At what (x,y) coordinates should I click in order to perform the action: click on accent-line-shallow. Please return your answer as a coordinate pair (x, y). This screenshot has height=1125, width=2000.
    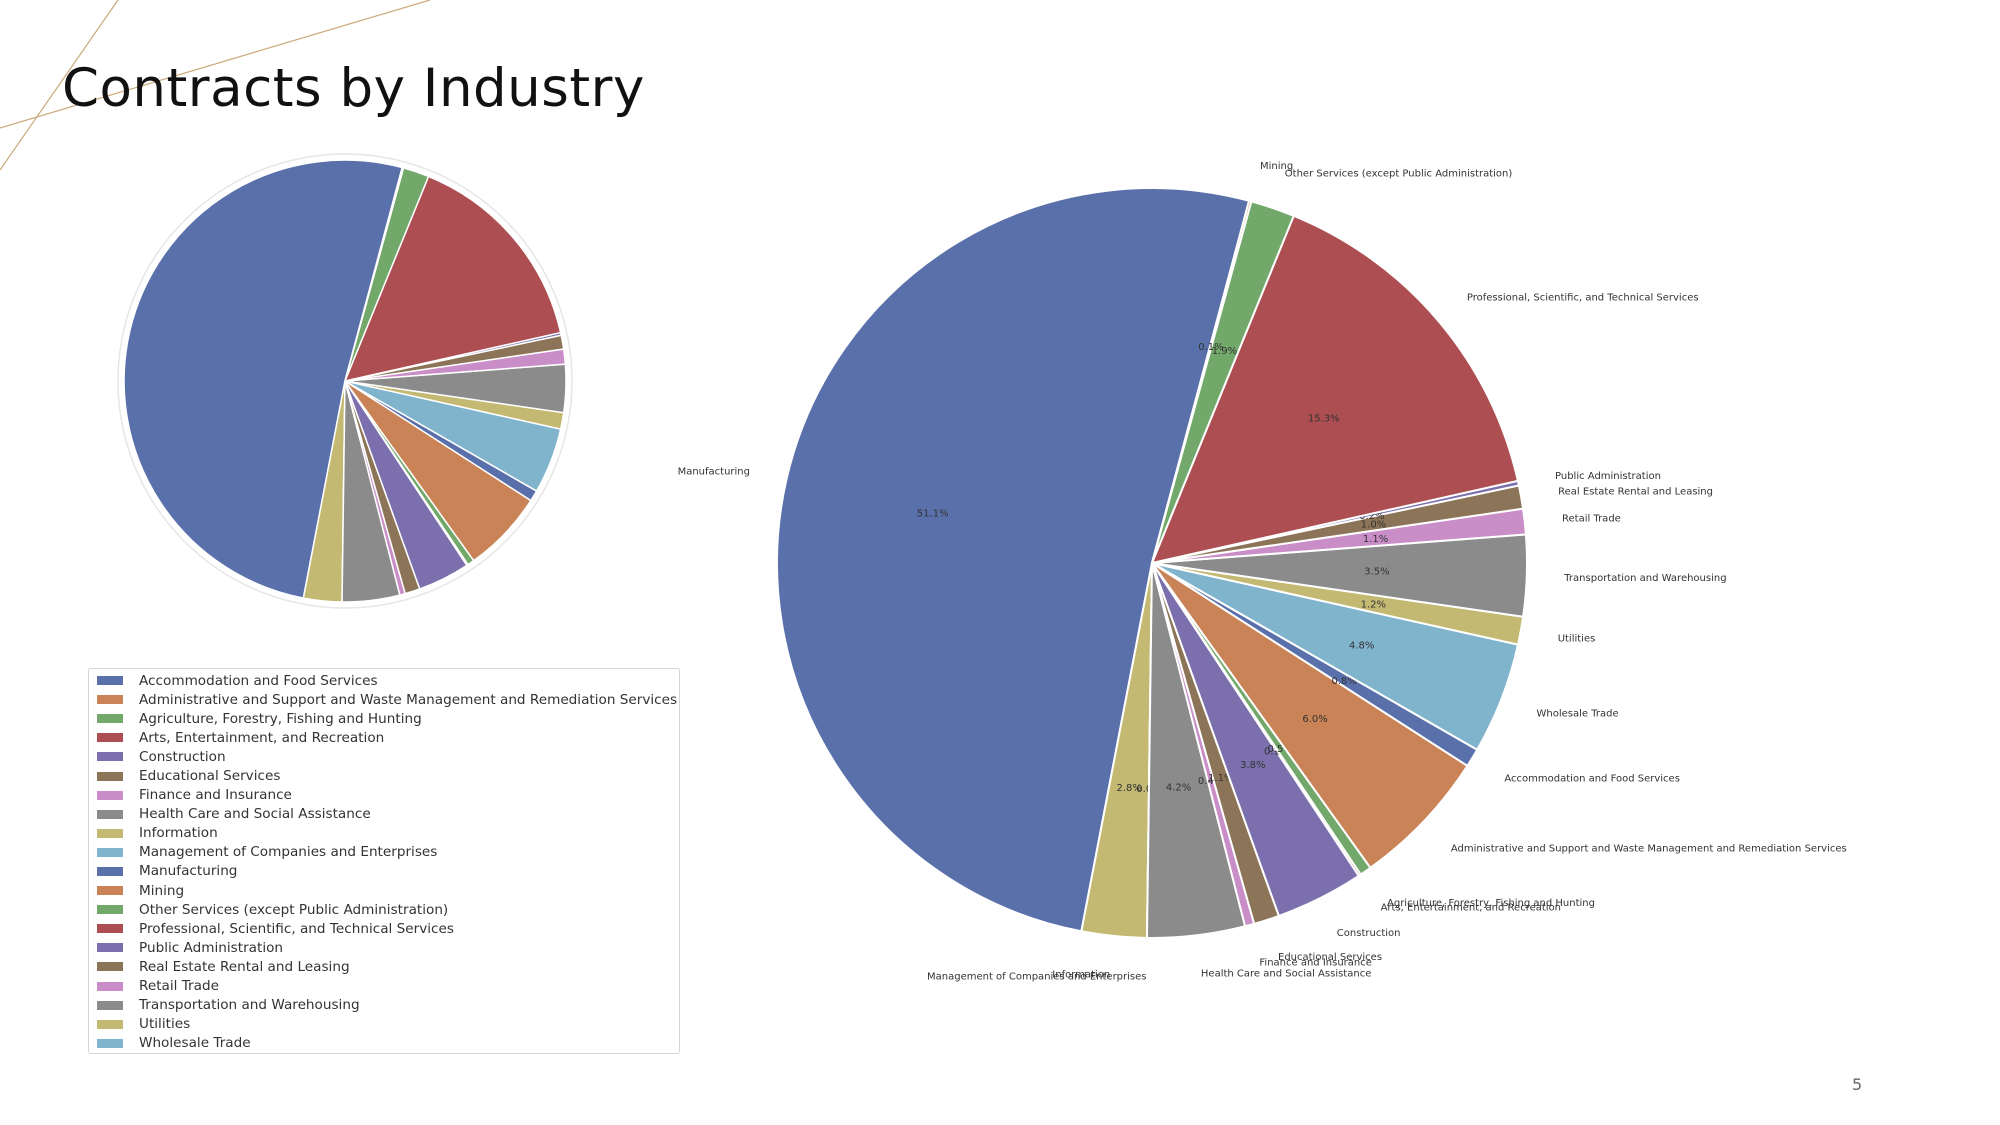
    Looking at the image, I should click on (215, 64).